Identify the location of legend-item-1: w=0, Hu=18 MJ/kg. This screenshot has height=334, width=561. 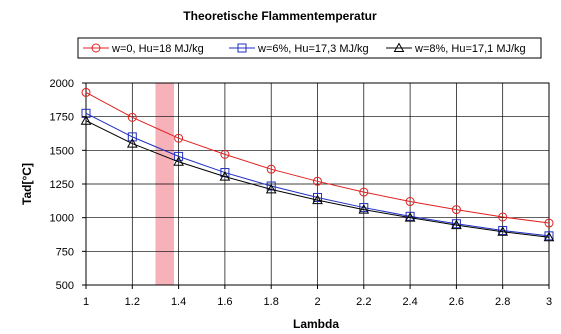
(143, 49).